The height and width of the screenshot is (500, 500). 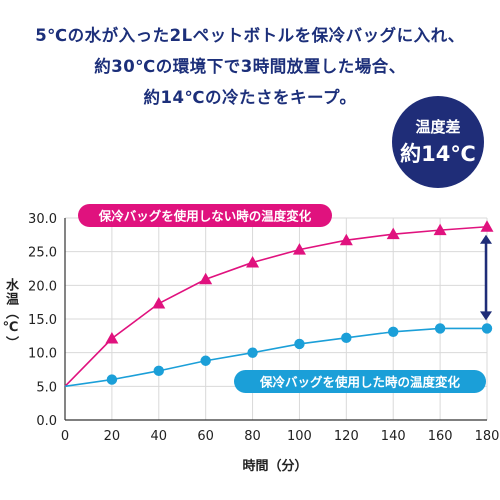 I want to click on badge-value: 約14℃, so click(x=438, y=154).